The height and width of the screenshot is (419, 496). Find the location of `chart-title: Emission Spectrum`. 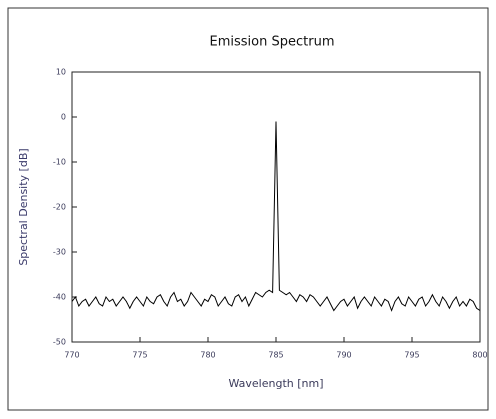

chart-title: Emission Spectrum is located at coordinates (272, 42).